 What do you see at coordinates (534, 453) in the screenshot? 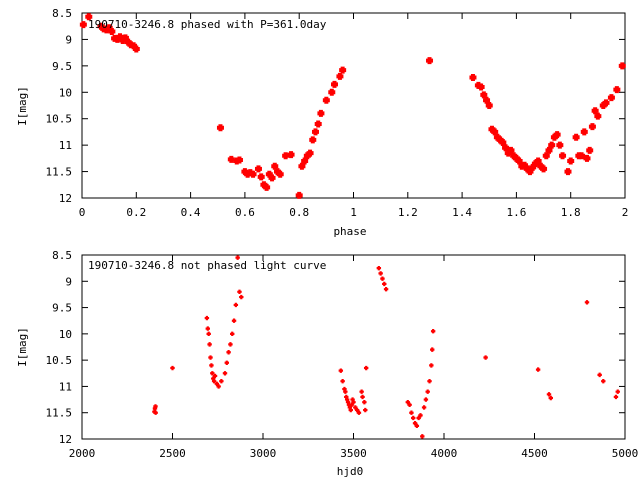
I see `x-tick-label: 4500` at bounding box center [534, 453].